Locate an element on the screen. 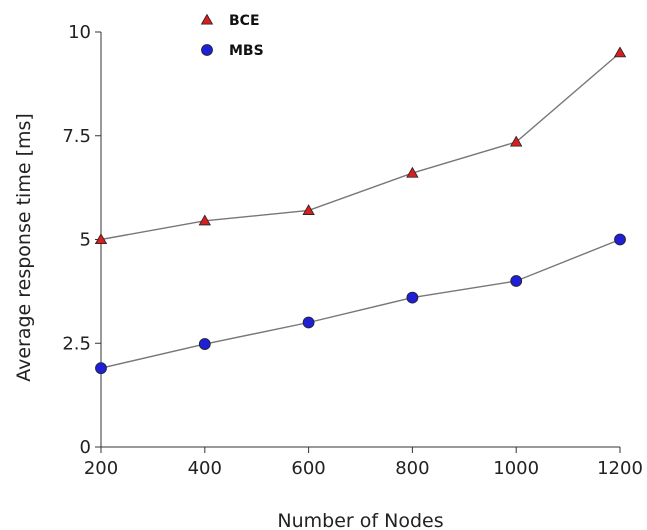 The height and width of the screenshot is (530, 647). y-axis-title: Average response time [ms] is located at coordinates (24, 247).